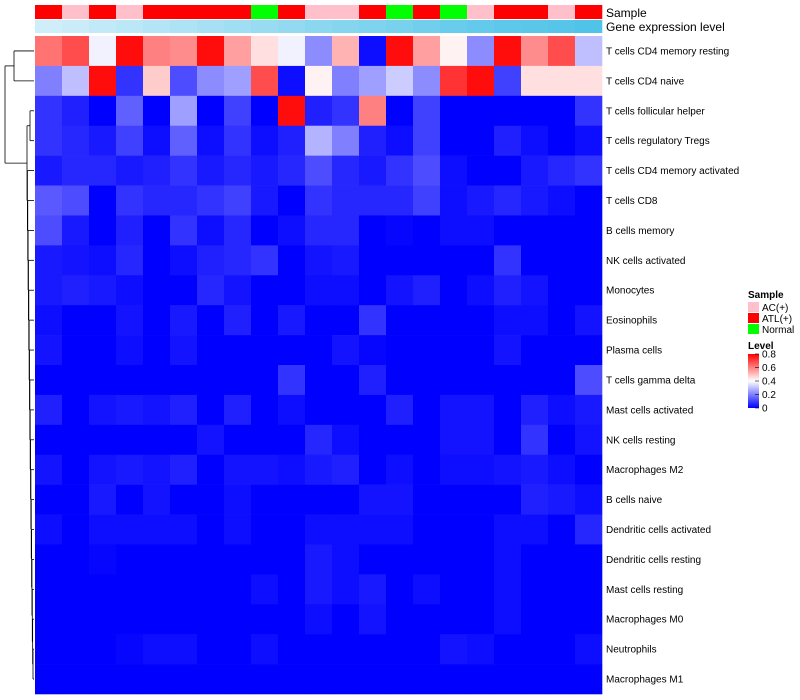 This screenshot has width=800, height=700. What do you see at coordinates (649, 410) in the screenshot?
I see `row-label: Mast cells activated` at bounding box center [649, 410].